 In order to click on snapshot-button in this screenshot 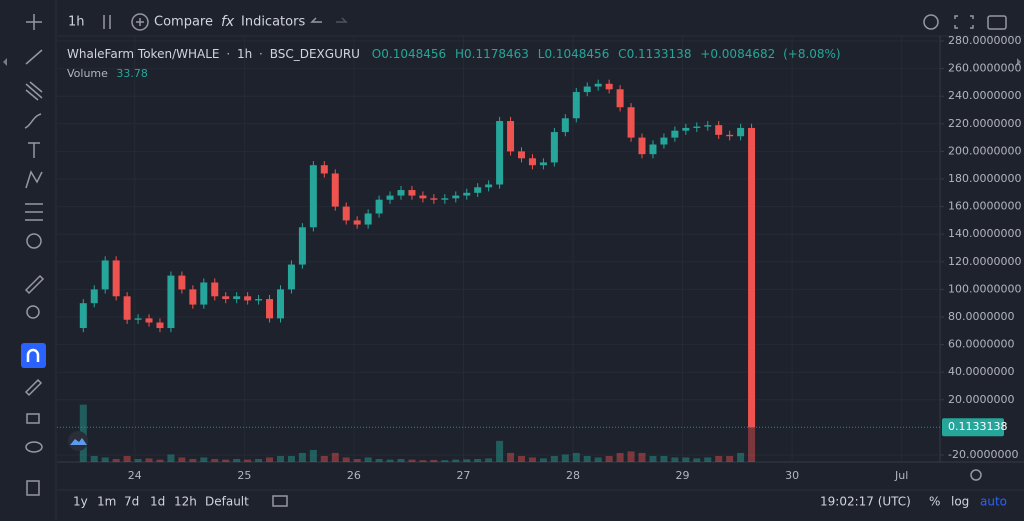, I will do `click(997, 22)`.